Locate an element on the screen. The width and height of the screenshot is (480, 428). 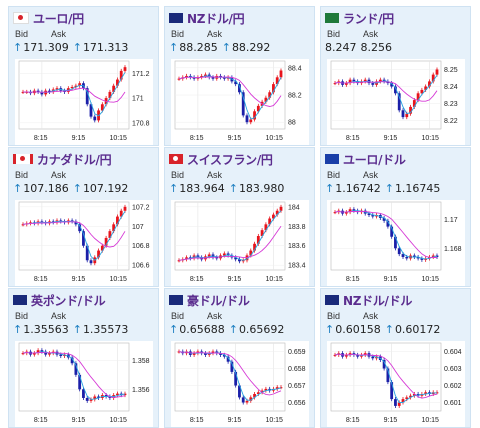
pair-name: 豪ドル/ドル is located at coordinates (218, 300).